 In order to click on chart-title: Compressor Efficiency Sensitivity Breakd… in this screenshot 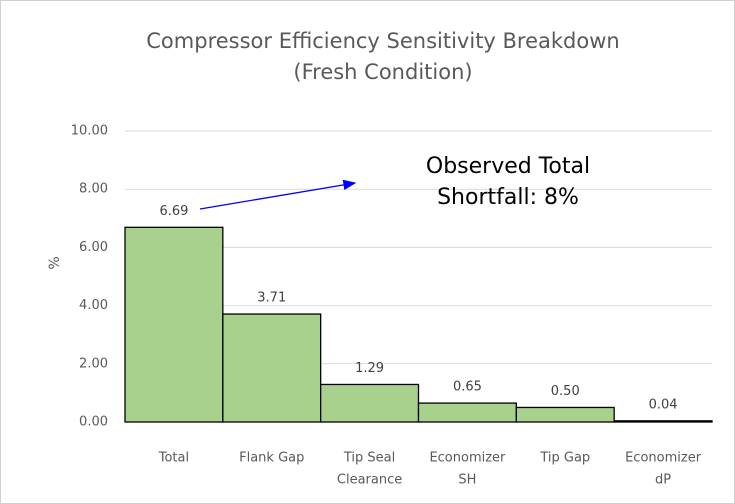, I will do `click(382, 41)`.